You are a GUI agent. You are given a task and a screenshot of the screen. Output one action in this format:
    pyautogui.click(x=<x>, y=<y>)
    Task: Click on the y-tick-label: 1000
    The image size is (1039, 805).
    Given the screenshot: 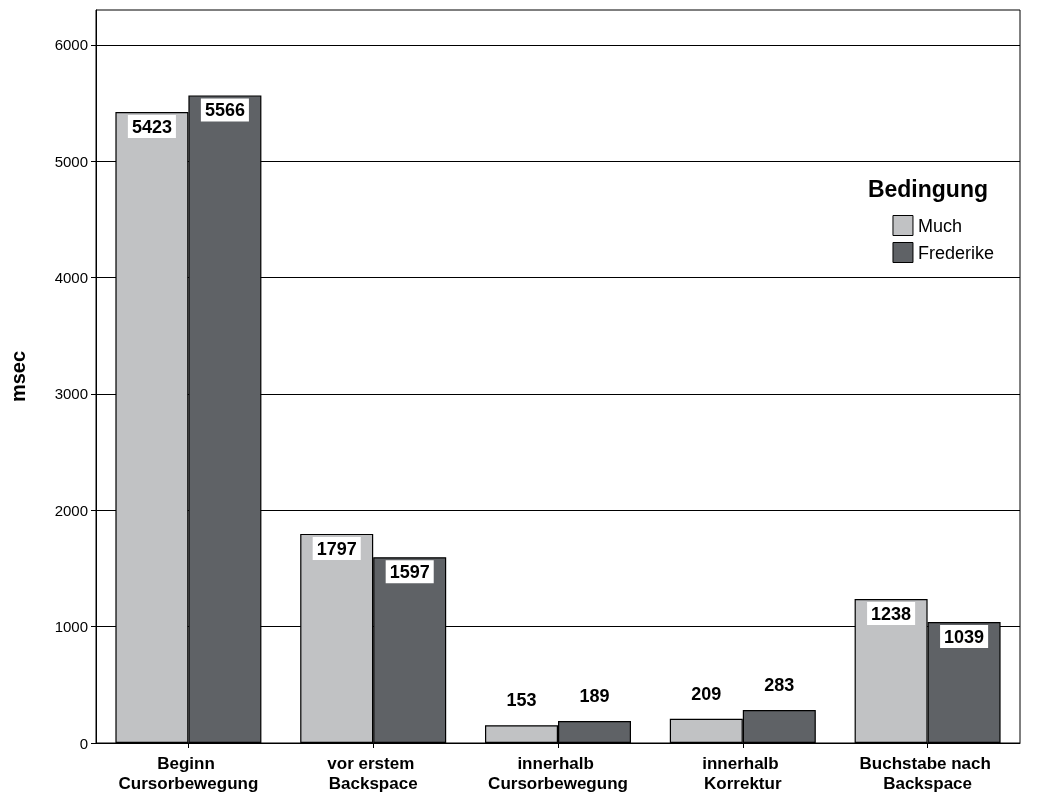 What is the action you would take?
    pyautogui.click(x=71, y=627)
    